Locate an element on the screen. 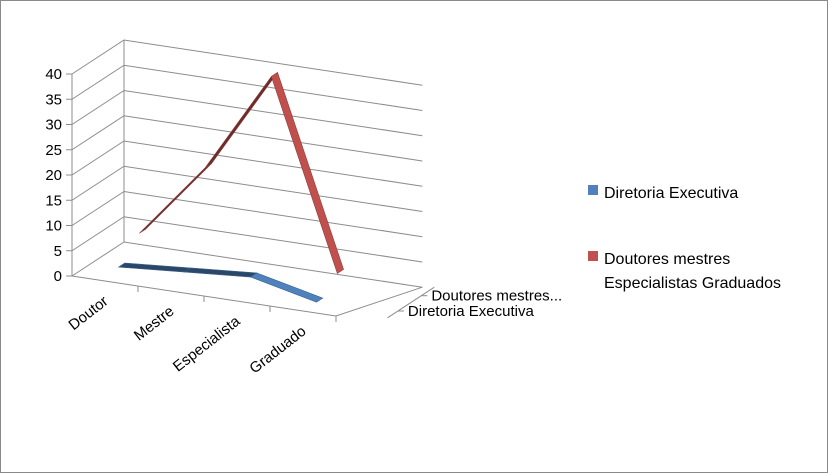 The image size is (828, 473). y-tick-label: 35 is located at coordinates (53, 99).